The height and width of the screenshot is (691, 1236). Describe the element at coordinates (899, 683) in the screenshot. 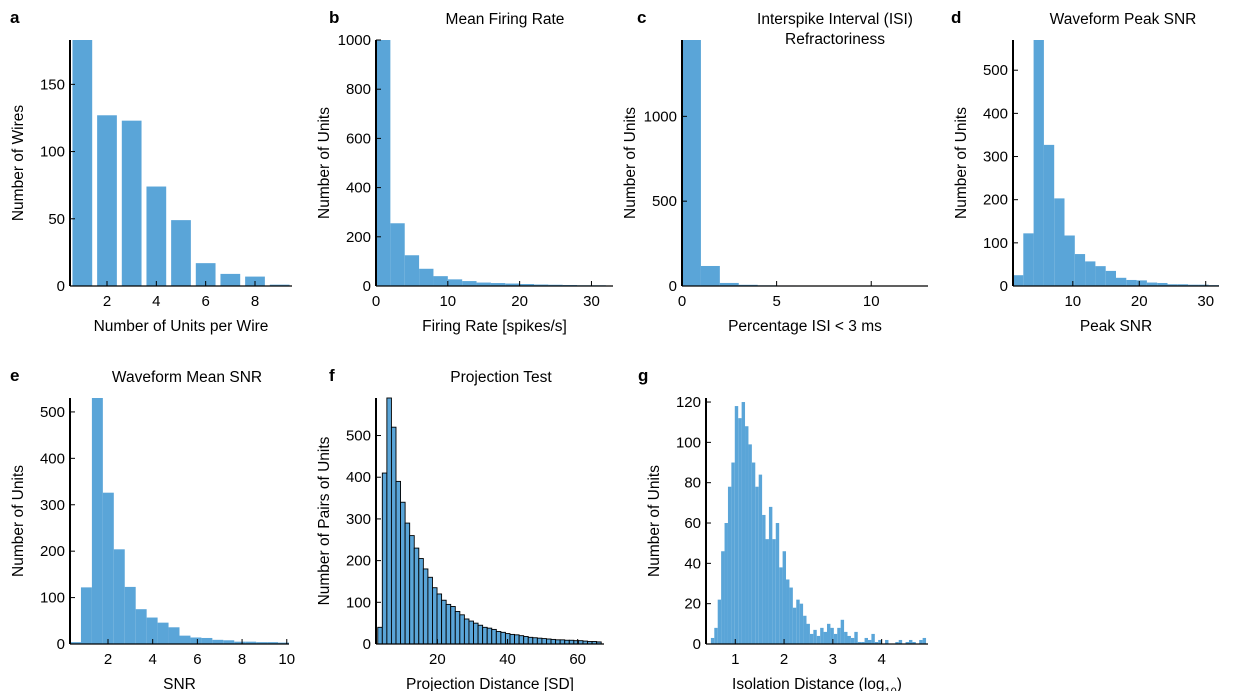

I see `x-axis-label-tail: )` at that location.